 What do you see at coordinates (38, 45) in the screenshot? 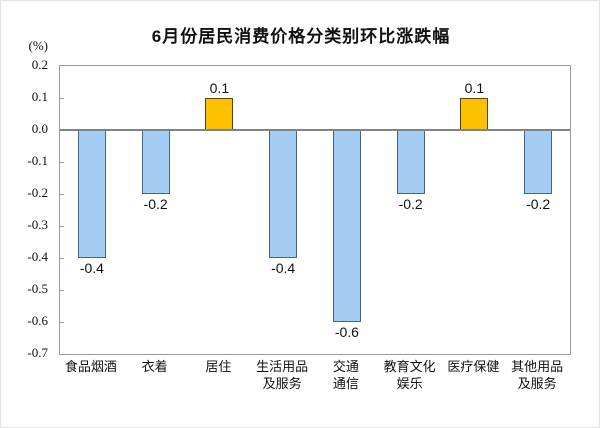
I see `y-axis-unit-label: (%)` at bounding box center [38, 45].